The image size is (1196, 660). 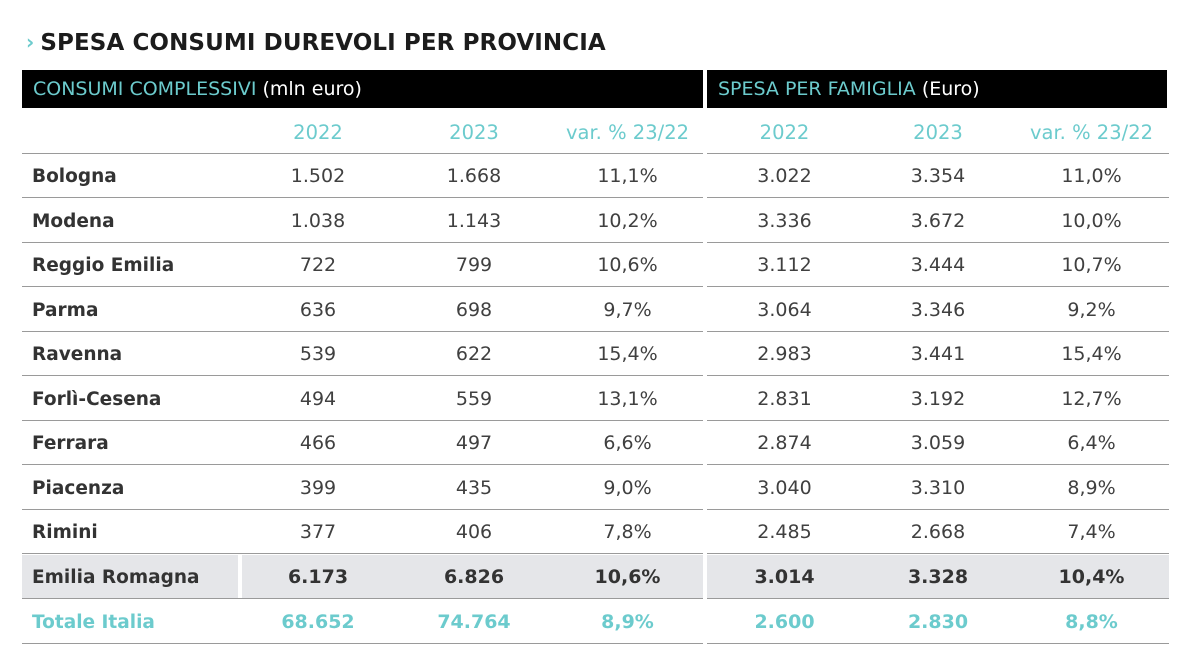 I want to click on column-header: 2023, so click(x=938, y=132).